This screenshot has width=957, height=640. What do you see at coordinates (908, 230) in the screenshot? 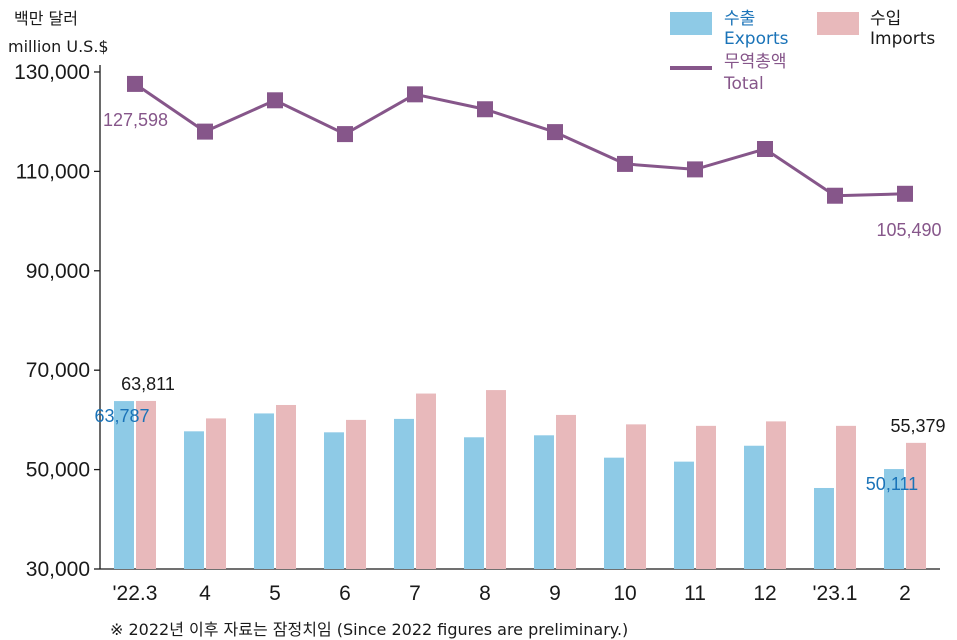
I see `data-label: 105,490` at bounding box center [908, 230].